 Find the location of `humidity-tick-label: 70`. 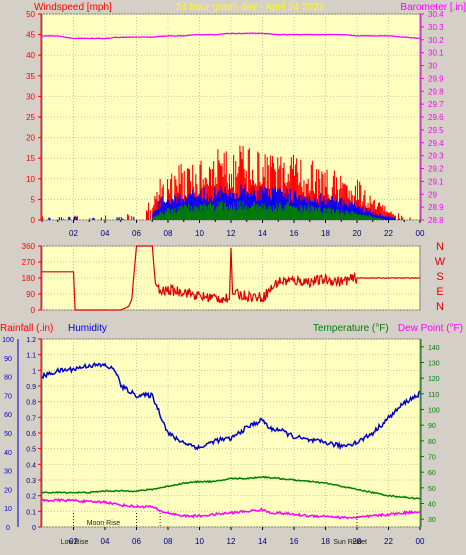

humidity-tick-label: 70 is located at coordinates (8, 396).